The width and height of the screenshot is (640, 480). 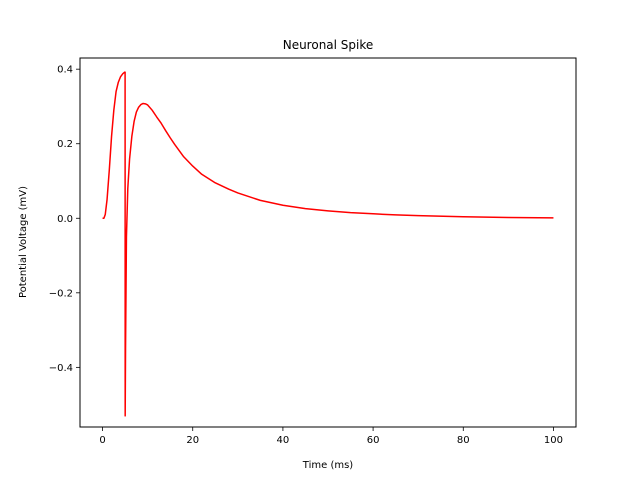 I want to click on x-axis-ticks: 0 20 40 60 80 100, so click(x=331, y=436).